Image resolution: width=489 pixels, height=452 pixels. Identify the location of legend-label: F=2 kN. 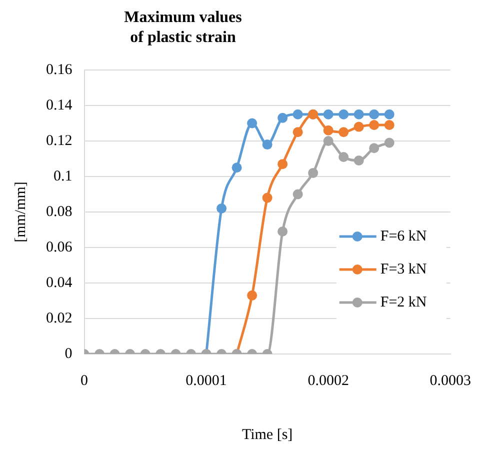
(403, 302).